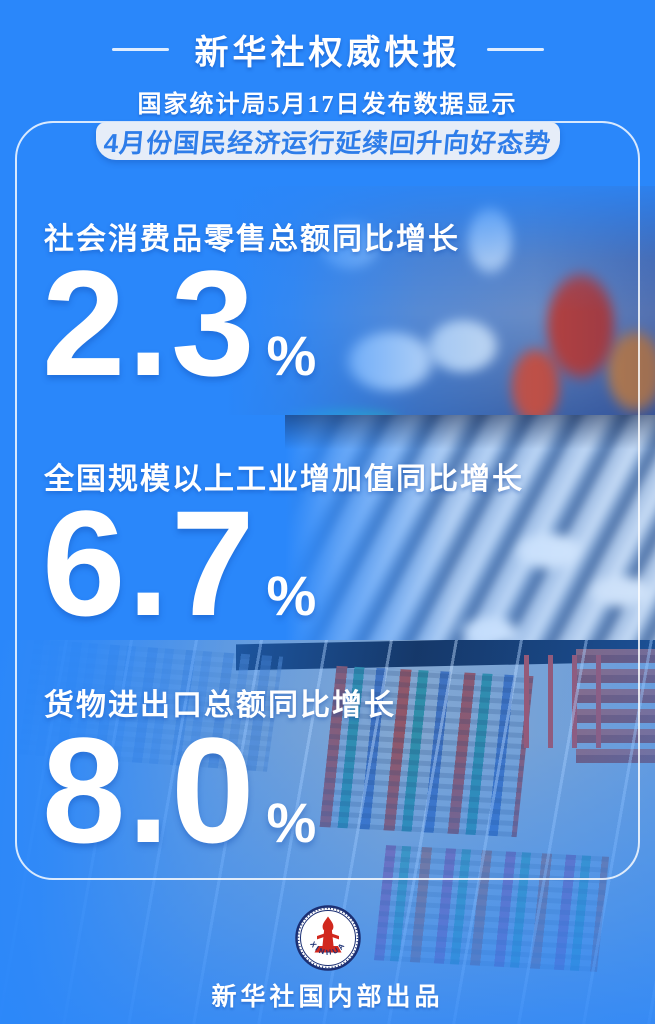 The height and width of the screenshot is (1024, 655). I want to click on masthead-title: 新华社权威快报, so click(327, 53).